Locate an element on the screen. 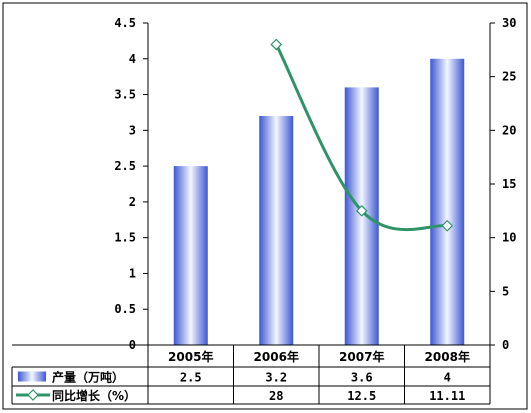 The image size is (531, 413). bar-value-cell: 3.2 is located at coordinates (276, 378).